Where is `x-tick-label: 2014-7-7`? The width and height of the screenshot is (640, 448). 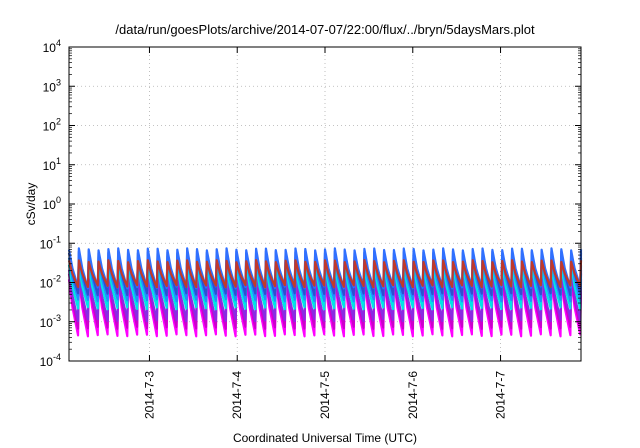 x-tick-label: 2014-7-7 is located at coordinates (501, 395).